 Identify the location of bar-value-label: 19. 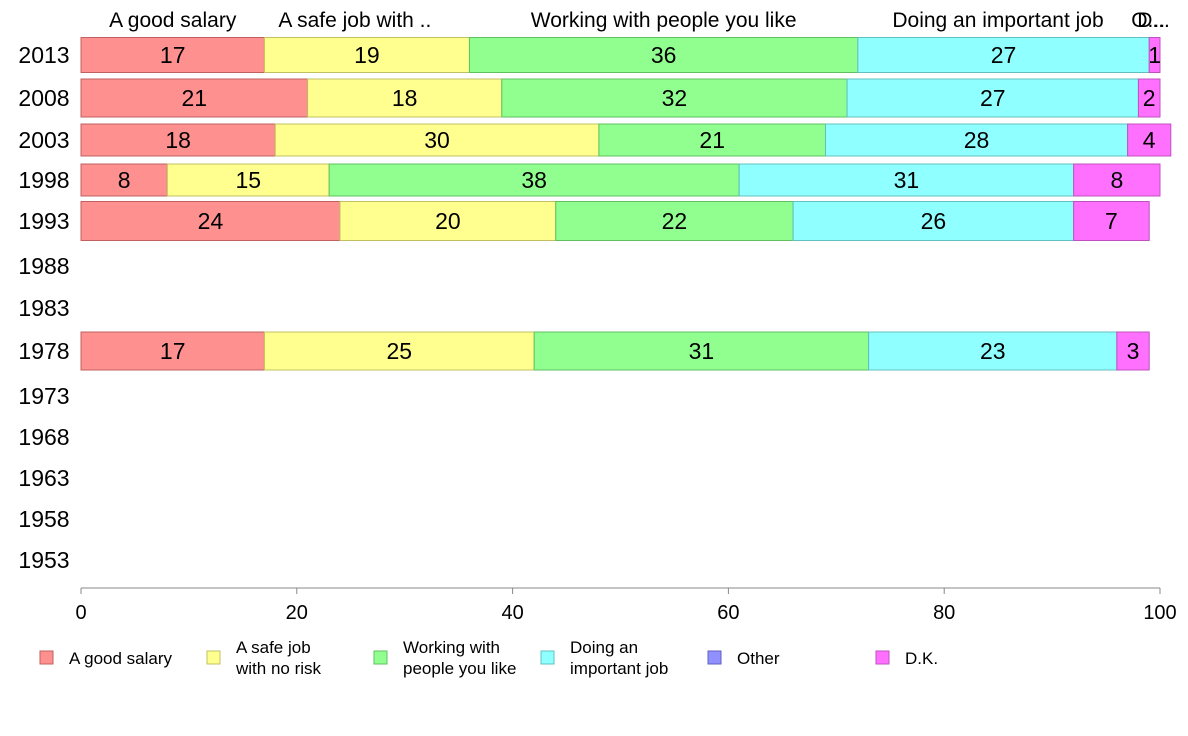
(367, 55).